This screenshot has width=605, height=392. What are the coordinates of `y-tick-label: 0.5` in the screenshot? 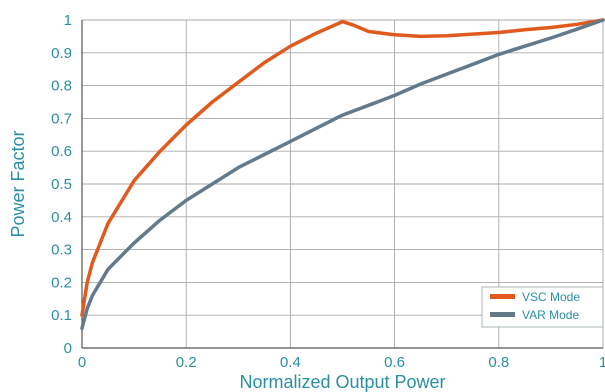 It's located at (61, 184).